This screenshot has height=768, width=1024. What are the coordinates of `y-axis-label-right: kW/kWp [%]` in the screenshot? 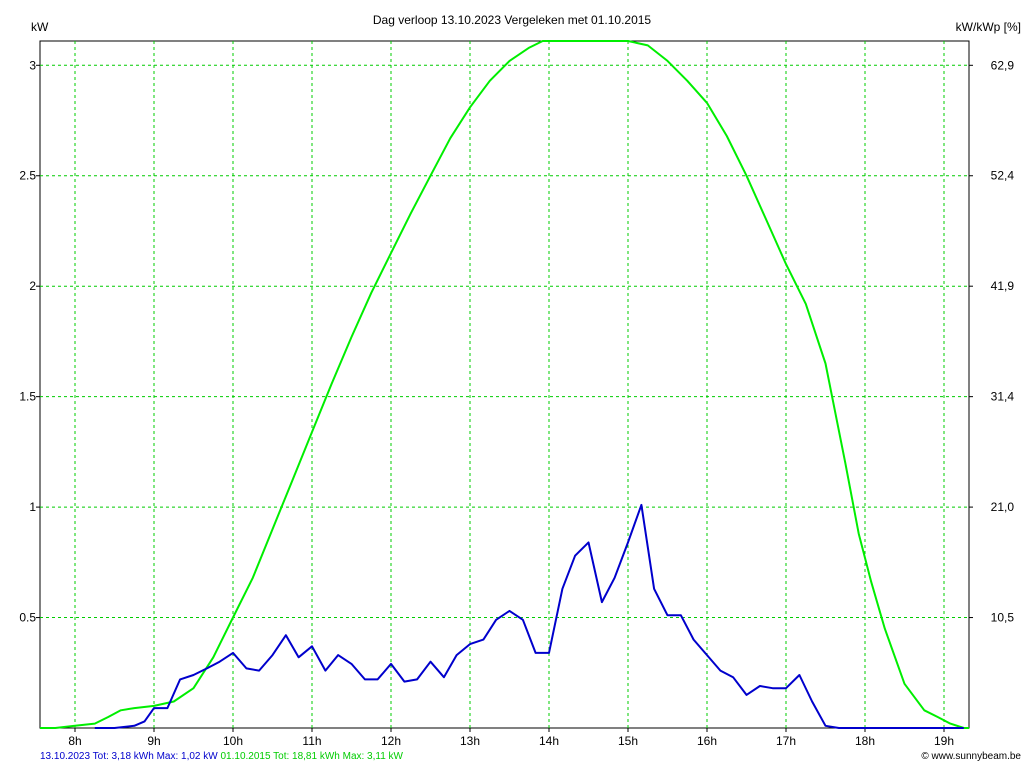 It's located at (988, 27).